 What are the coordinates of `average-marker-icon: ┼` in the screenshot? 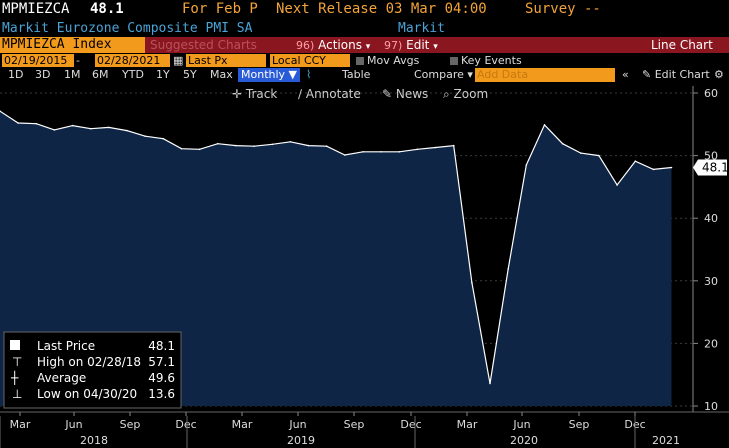 It's located at (14, 377).